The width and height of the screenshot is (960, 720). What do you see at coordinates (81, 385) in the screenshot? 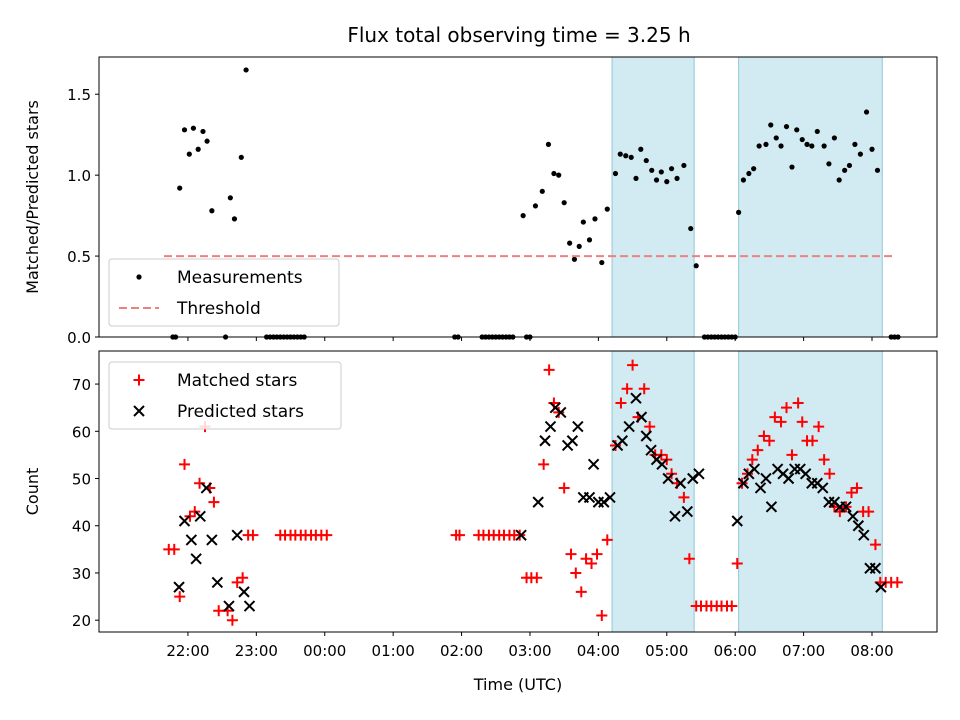
I see `count-panel-y-tick-label: 70` at bounding box center [81, 385].